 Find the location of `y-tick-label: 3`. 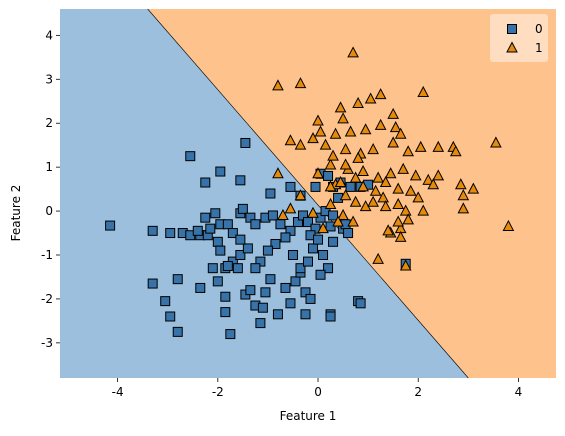

y-tick-label: 3 is located at coordinates (49, 79).